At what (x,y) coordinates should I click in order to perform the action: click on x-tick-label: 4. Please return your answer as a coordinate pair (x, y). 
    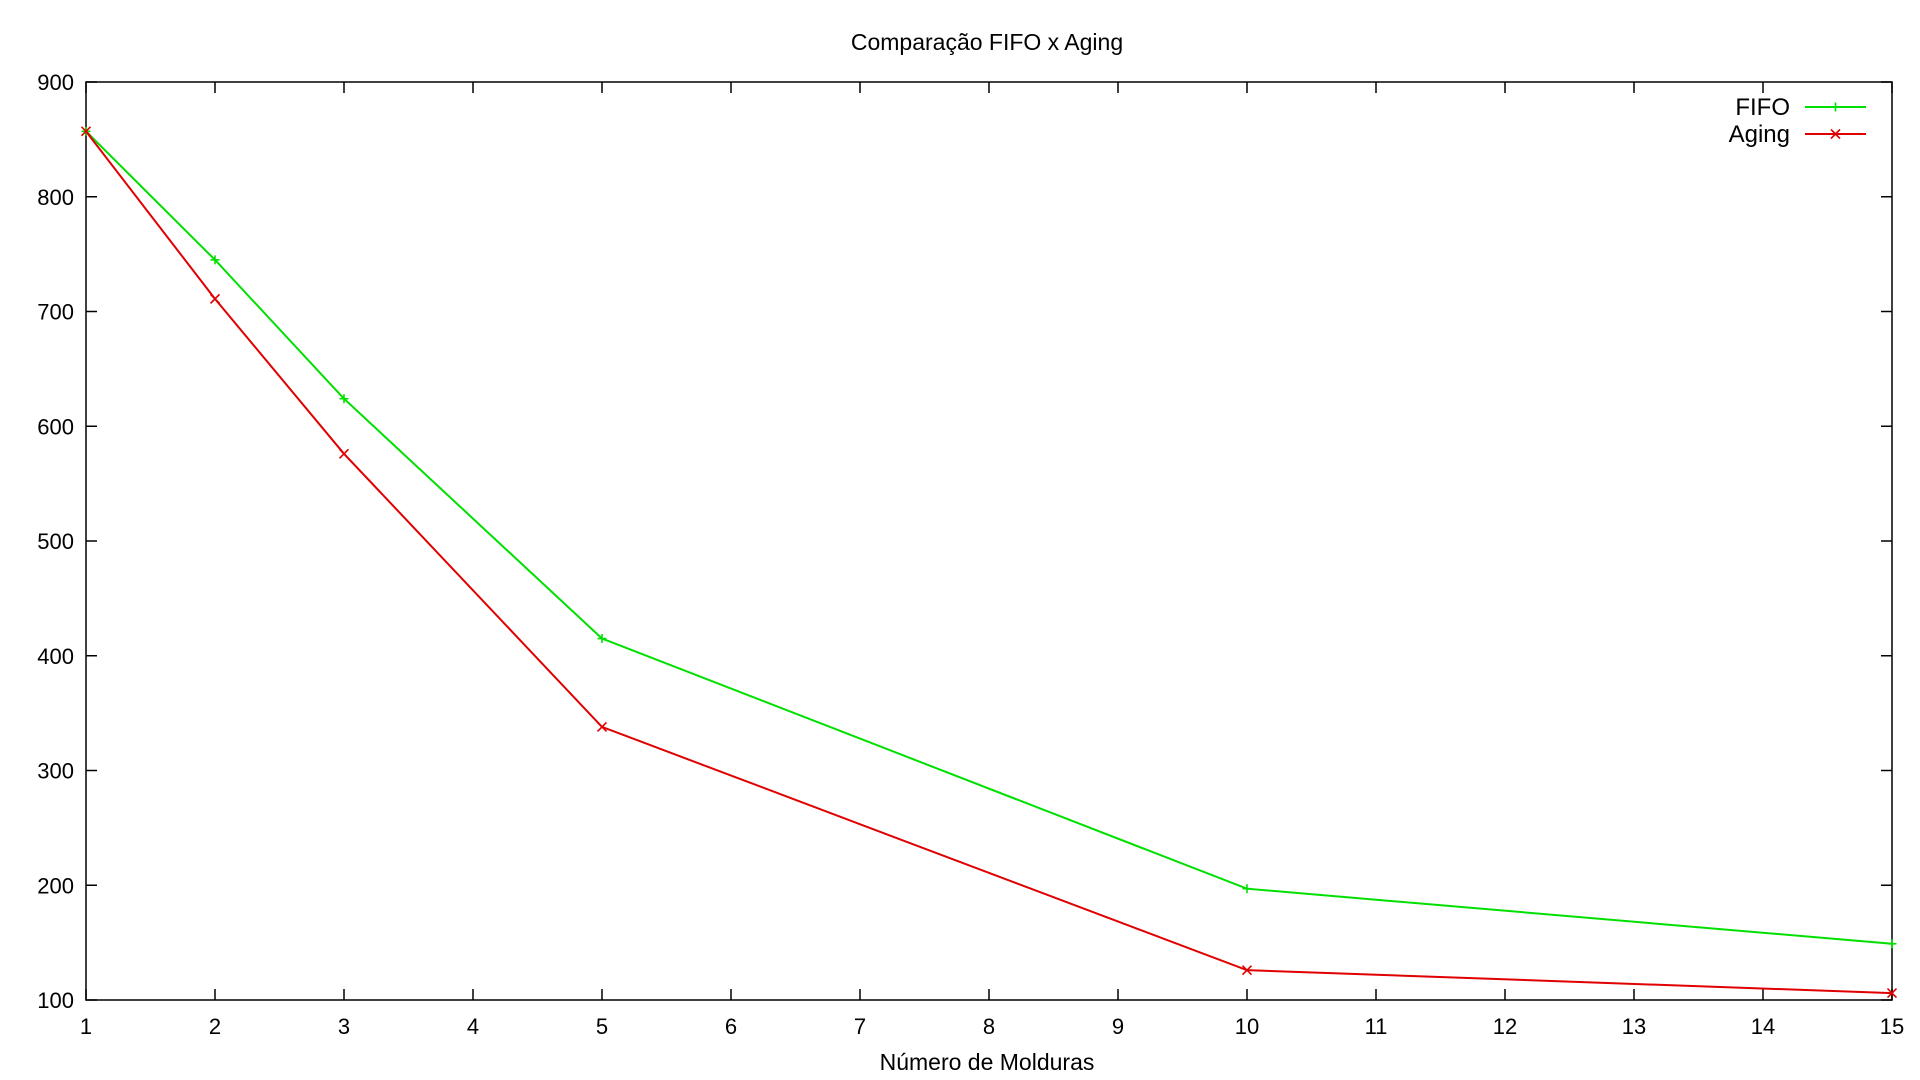
    Looking at the image, I should click on (473, 1026).